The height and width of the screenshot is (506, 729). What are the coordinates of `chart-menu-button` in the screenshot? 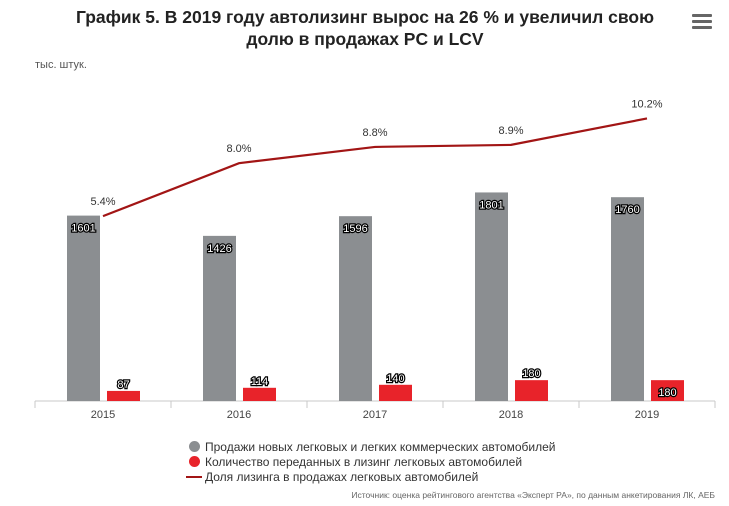 It's located at (702, 23).